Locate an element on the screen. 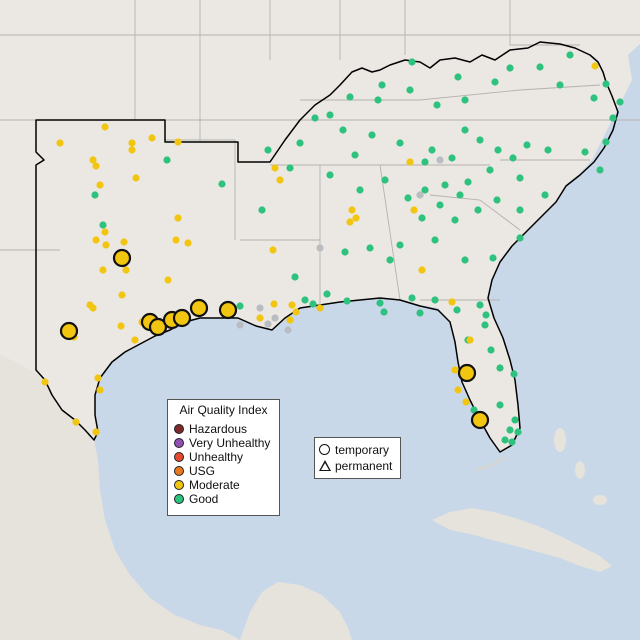 The image size is (640, 640). legend-item-temporary: temporary is located at coordinates (354, 449).